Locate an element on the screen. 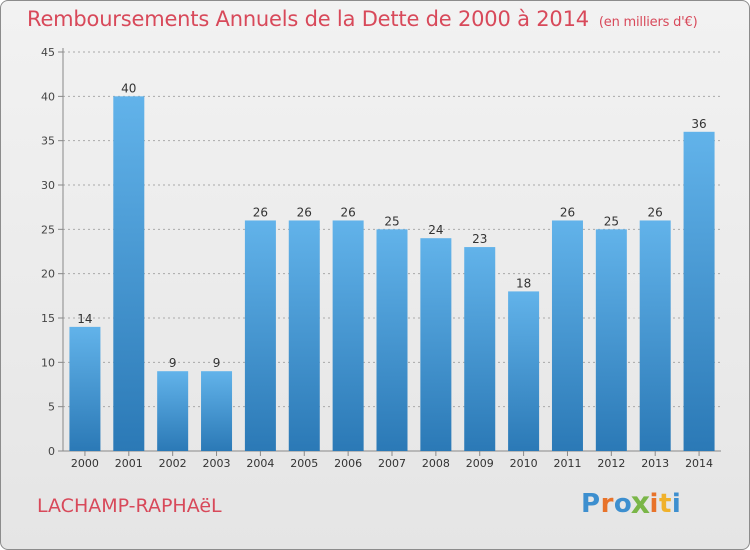  value-label-2010: 18 is located at coordinates (523, 283).